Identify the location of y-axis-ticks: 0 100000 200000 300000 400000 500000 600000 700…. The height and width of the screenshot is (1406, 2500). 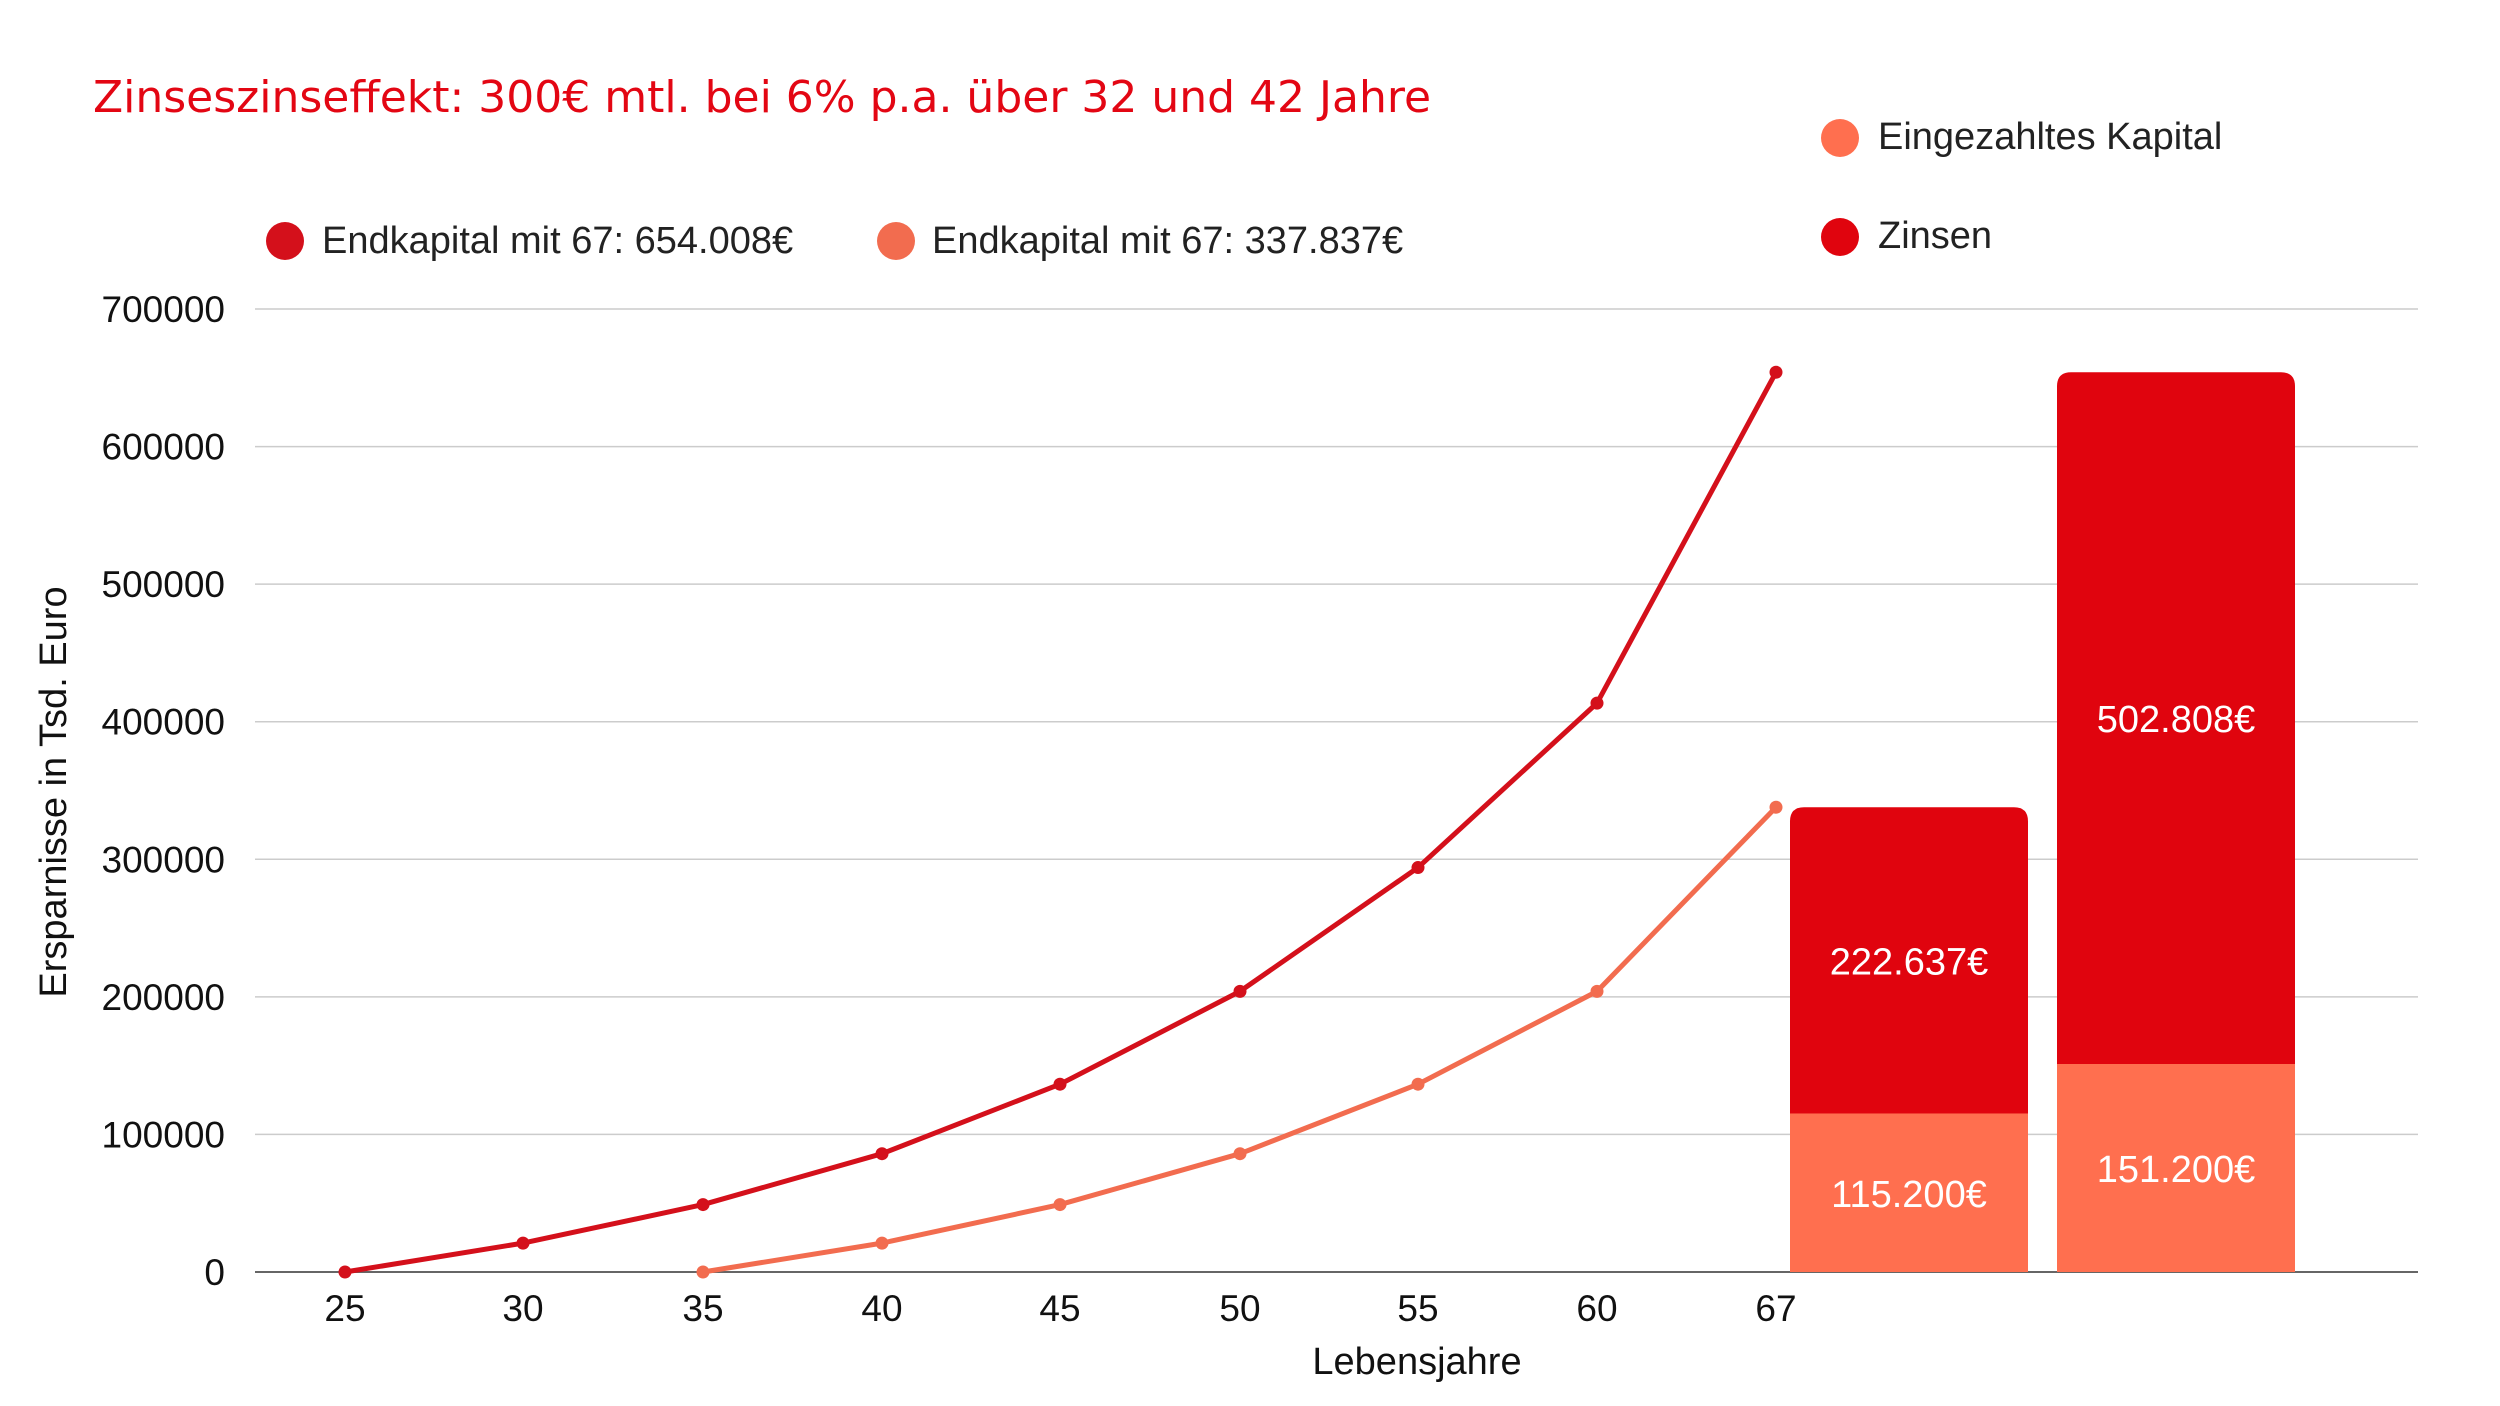
(163, 791).